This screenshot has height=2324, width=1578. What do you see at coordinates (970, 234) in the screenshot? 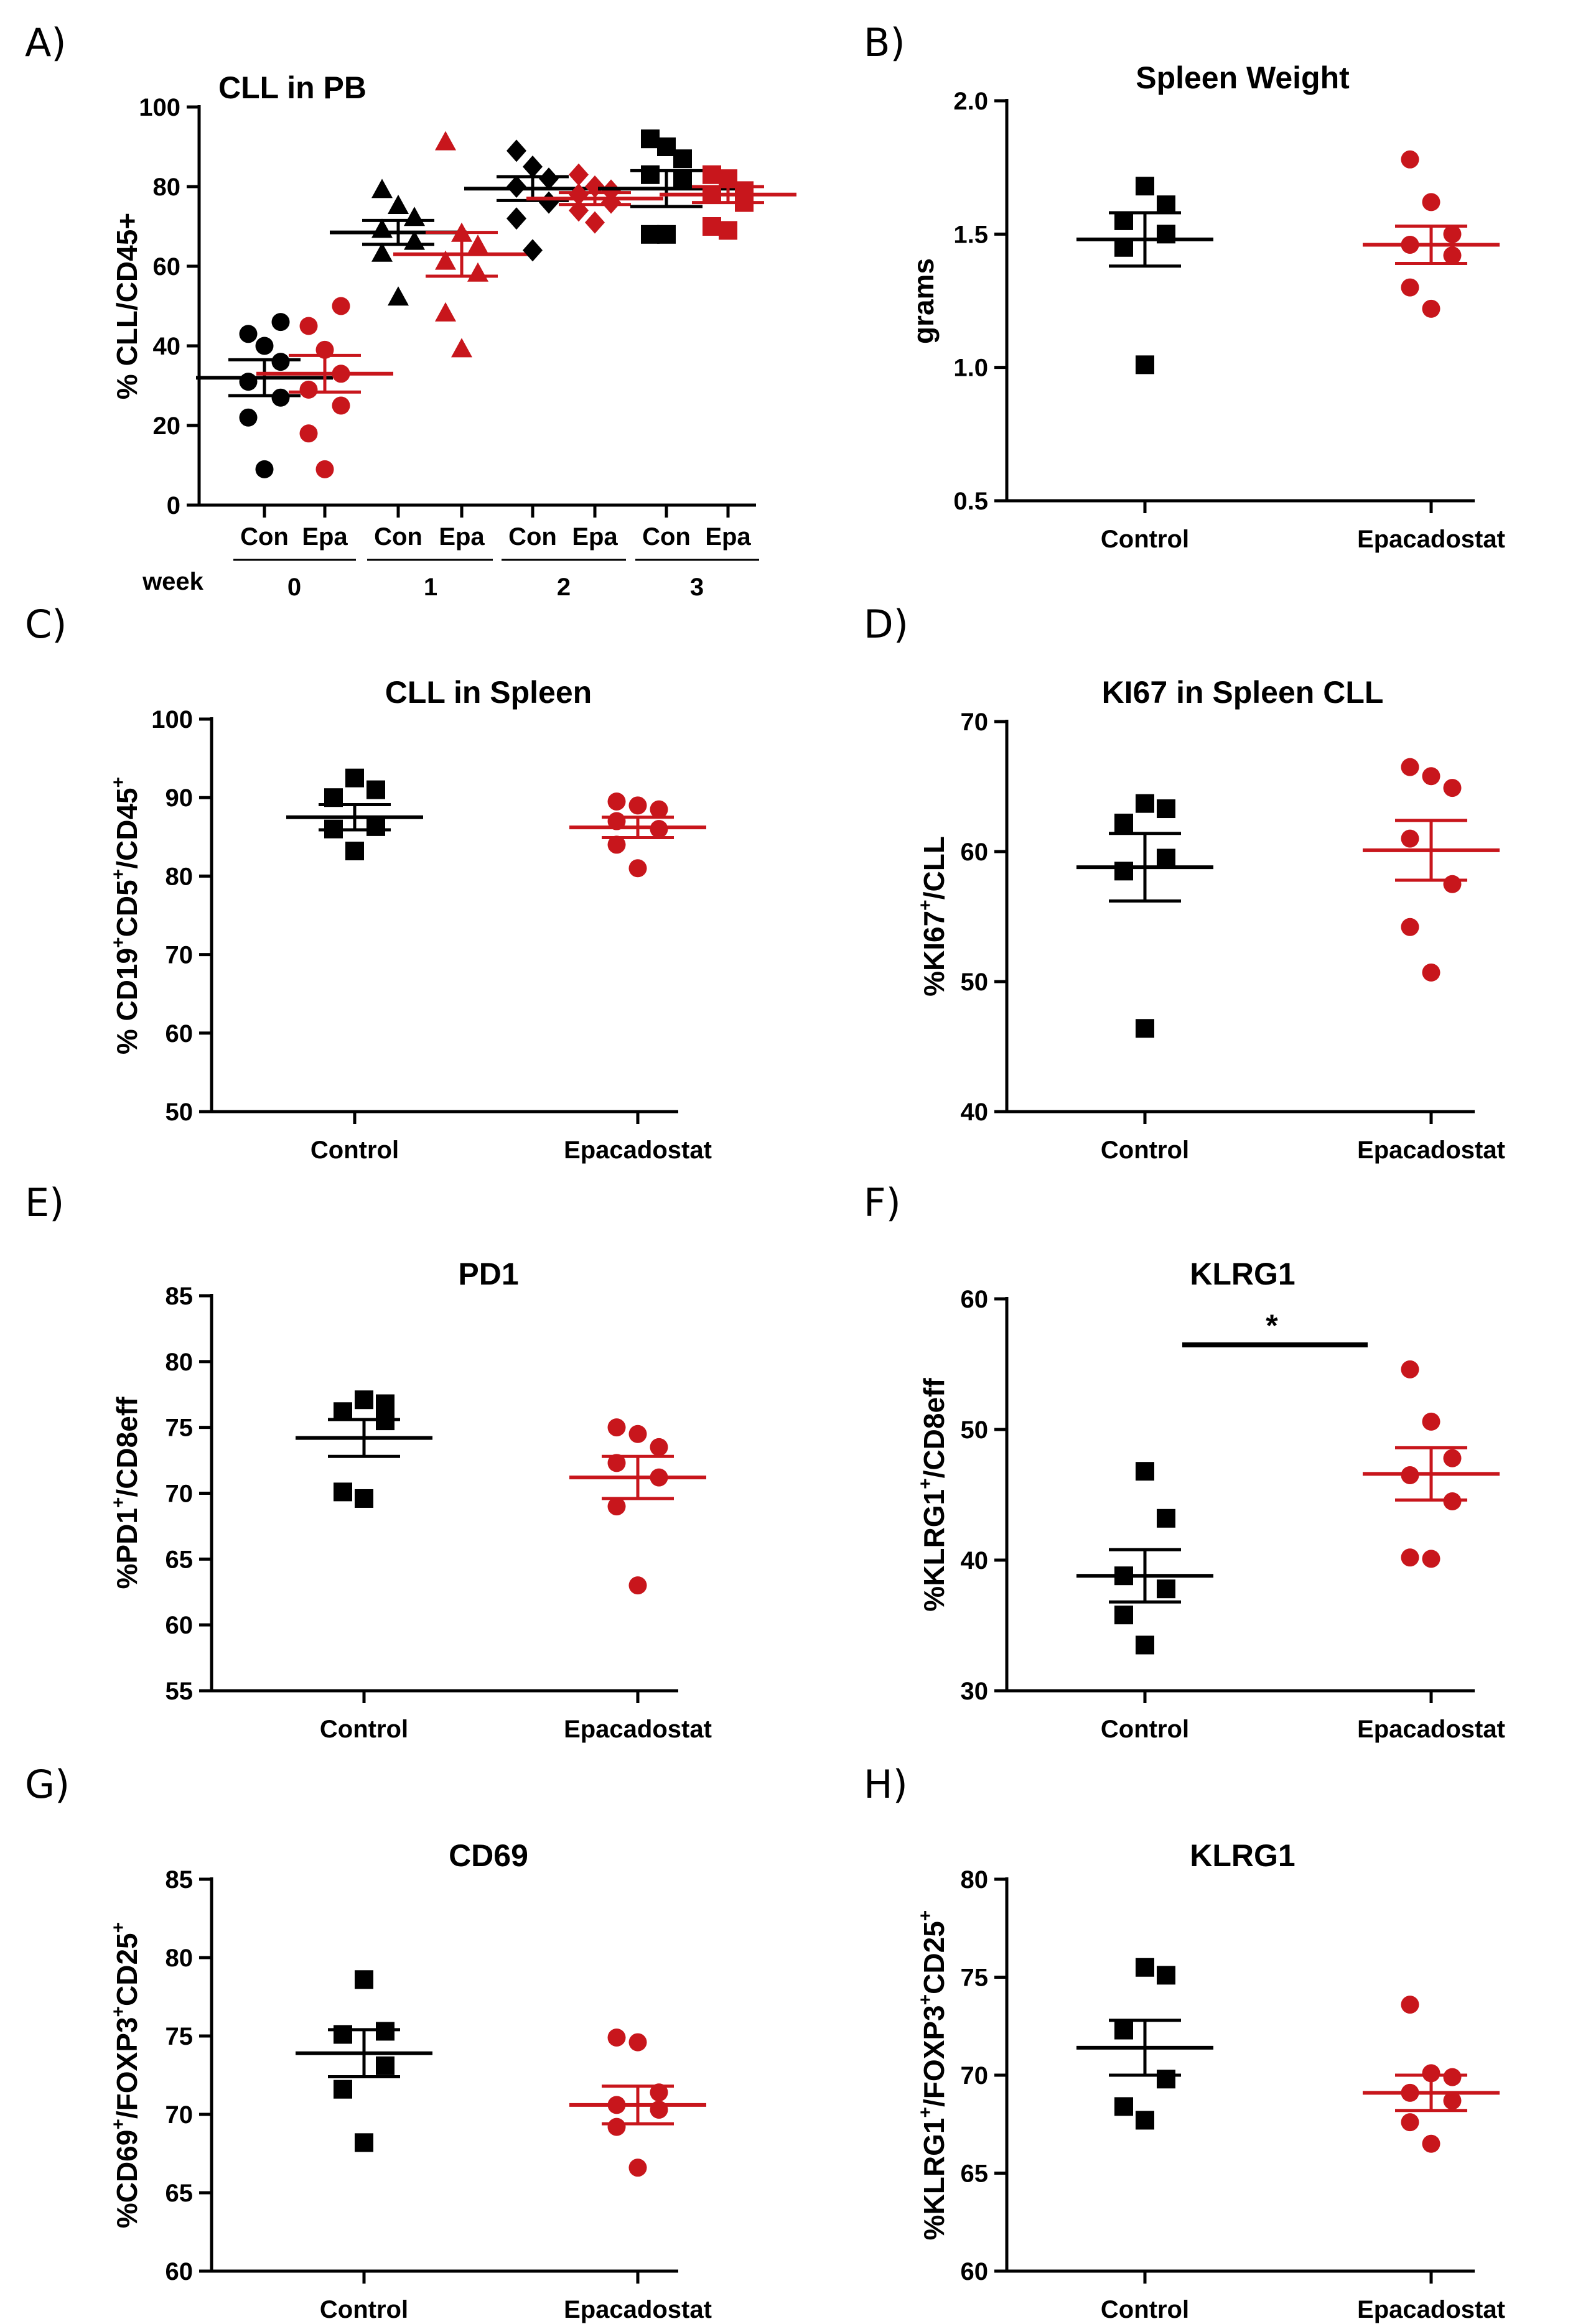
I see `y-tick-label: 1.5` at bounding box center [970, 234].